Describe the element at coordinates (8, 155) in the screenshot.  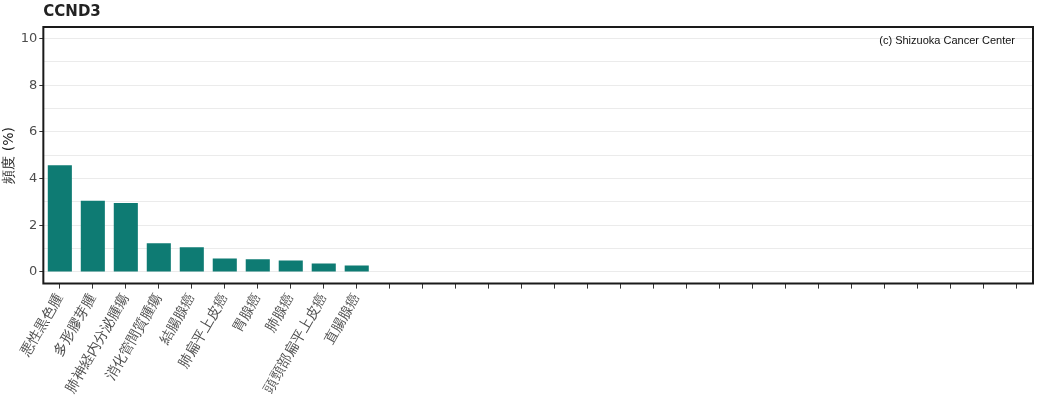
I see `y-axis-title: 頻度 (%)` at that location.